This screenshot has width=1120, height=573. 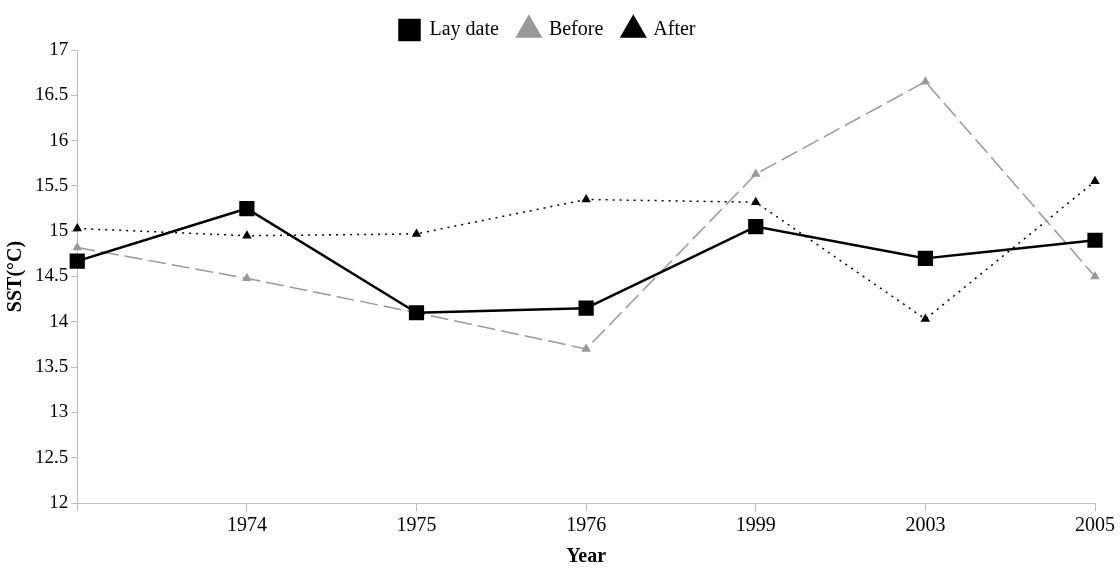 What do you see at coordinates (59, 411) in the screenshot?
I see `y-tick-label: 13` at bounding box center [59, 411].